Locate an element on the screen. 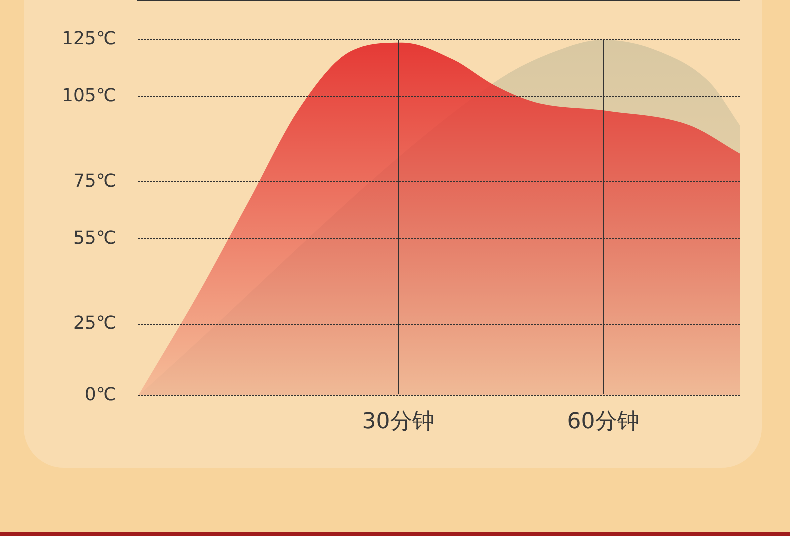  y-tick-label: 125℃ is located at coordinates (89, 39).